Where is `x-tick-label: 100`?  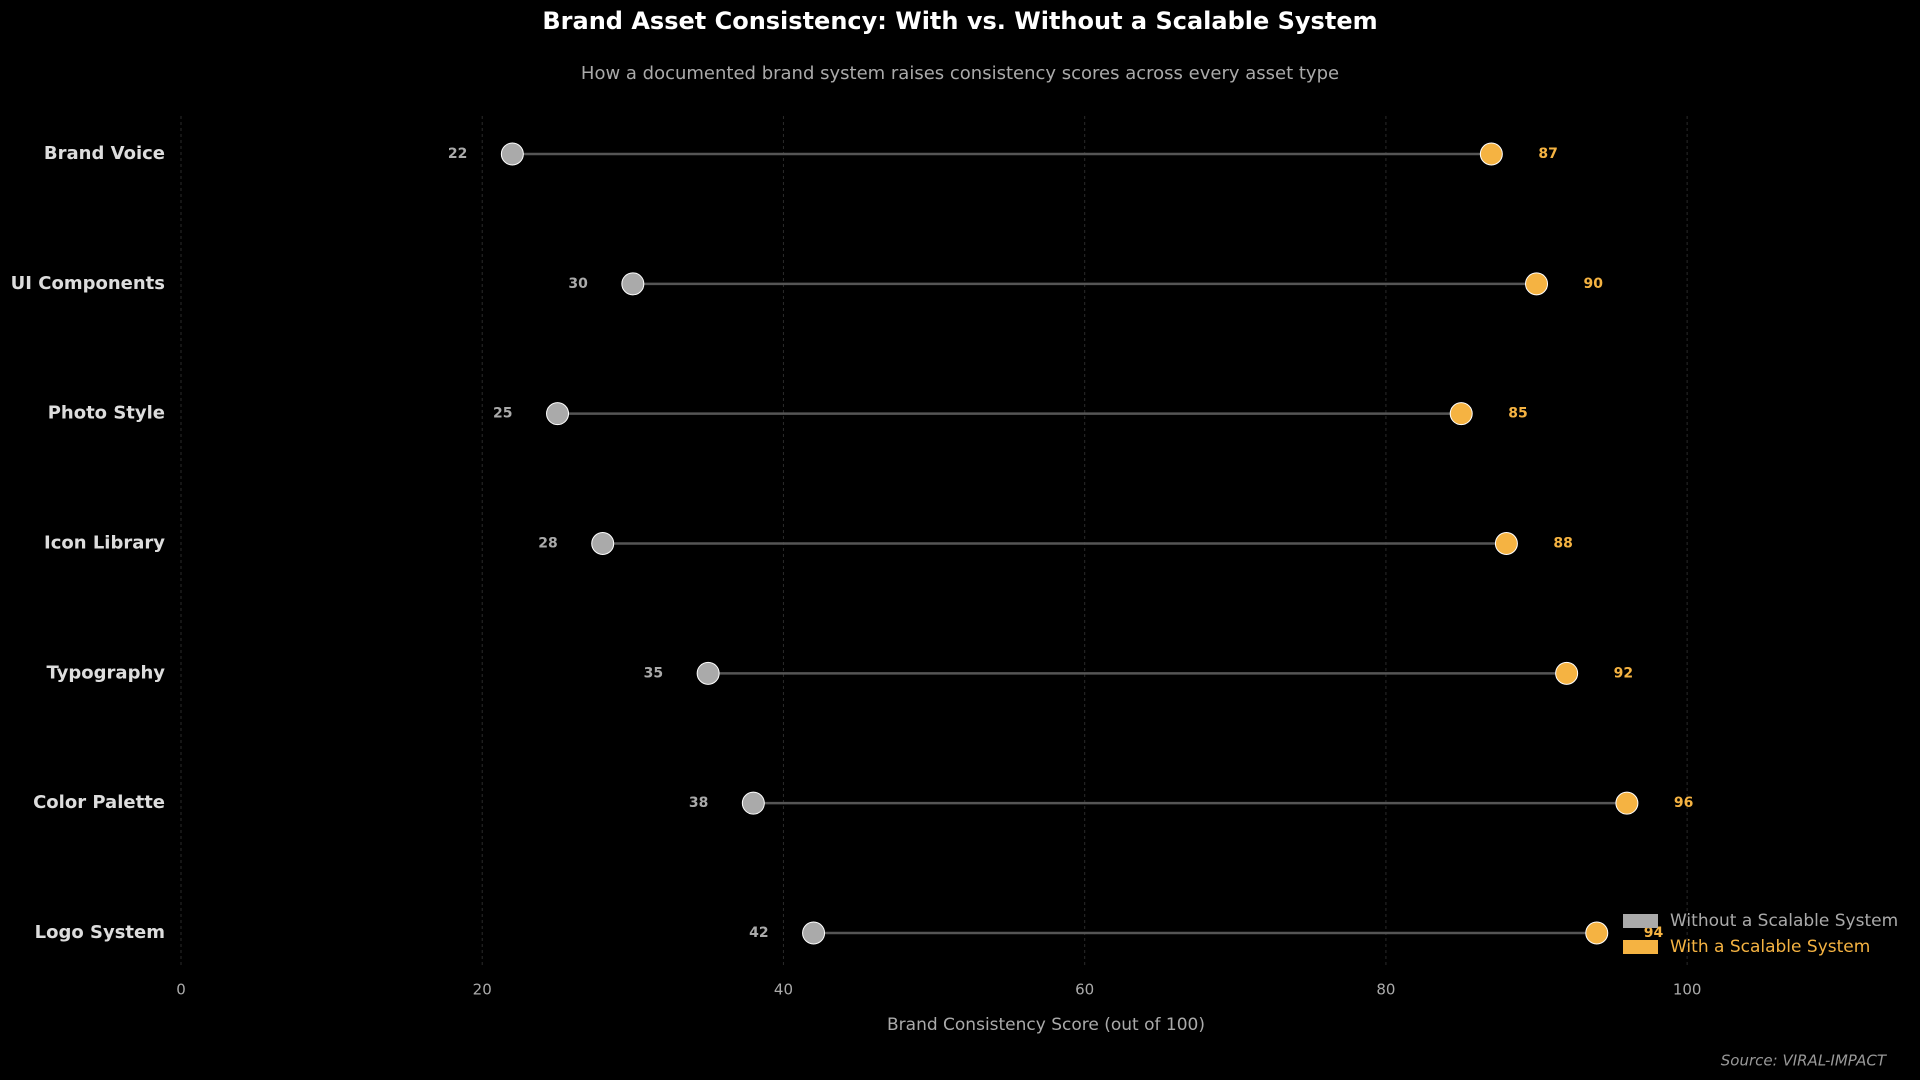
x-tick-label: 100 is located at coordinates (1687, 990).